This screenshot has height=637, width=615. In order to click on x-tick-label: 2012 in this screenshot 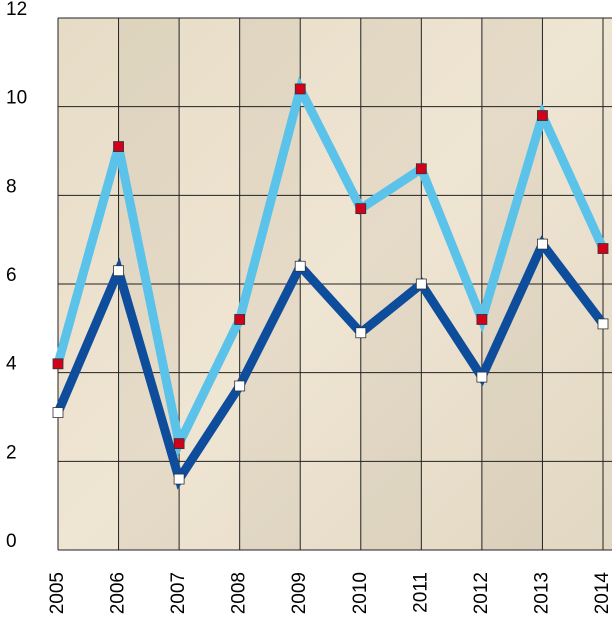, I will do `click(481, 593)`.